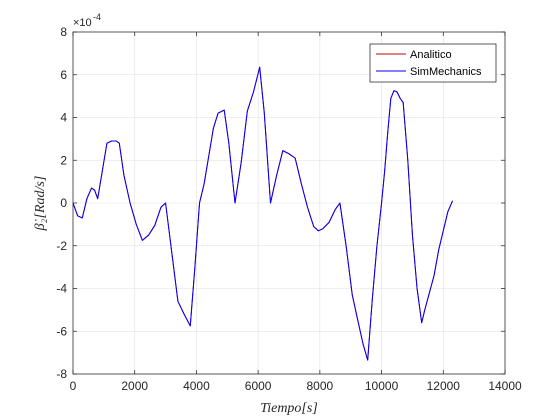 The image size is (560, 420). I want to click on x-tick-label: 2000, so click(134, 386).